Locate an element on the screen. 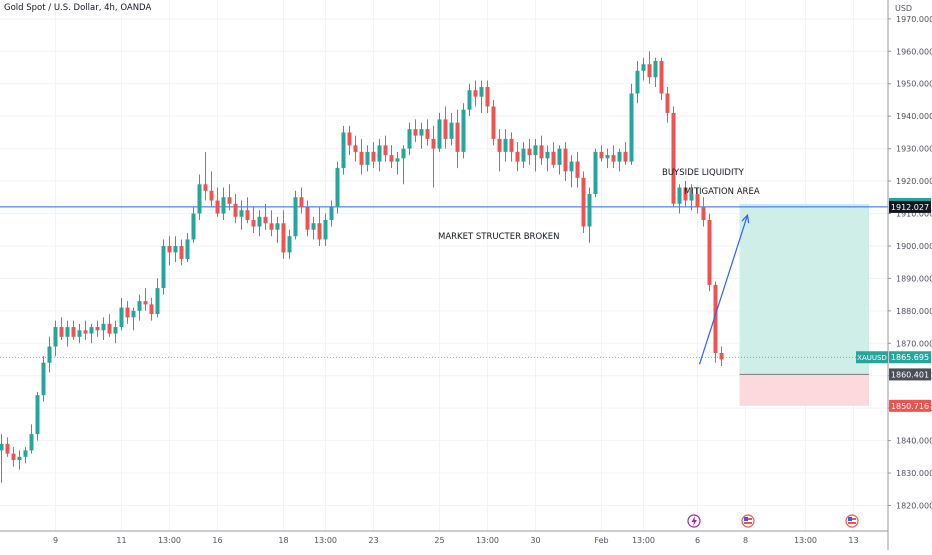  lightning-icon is located at coordinates (694, 521).